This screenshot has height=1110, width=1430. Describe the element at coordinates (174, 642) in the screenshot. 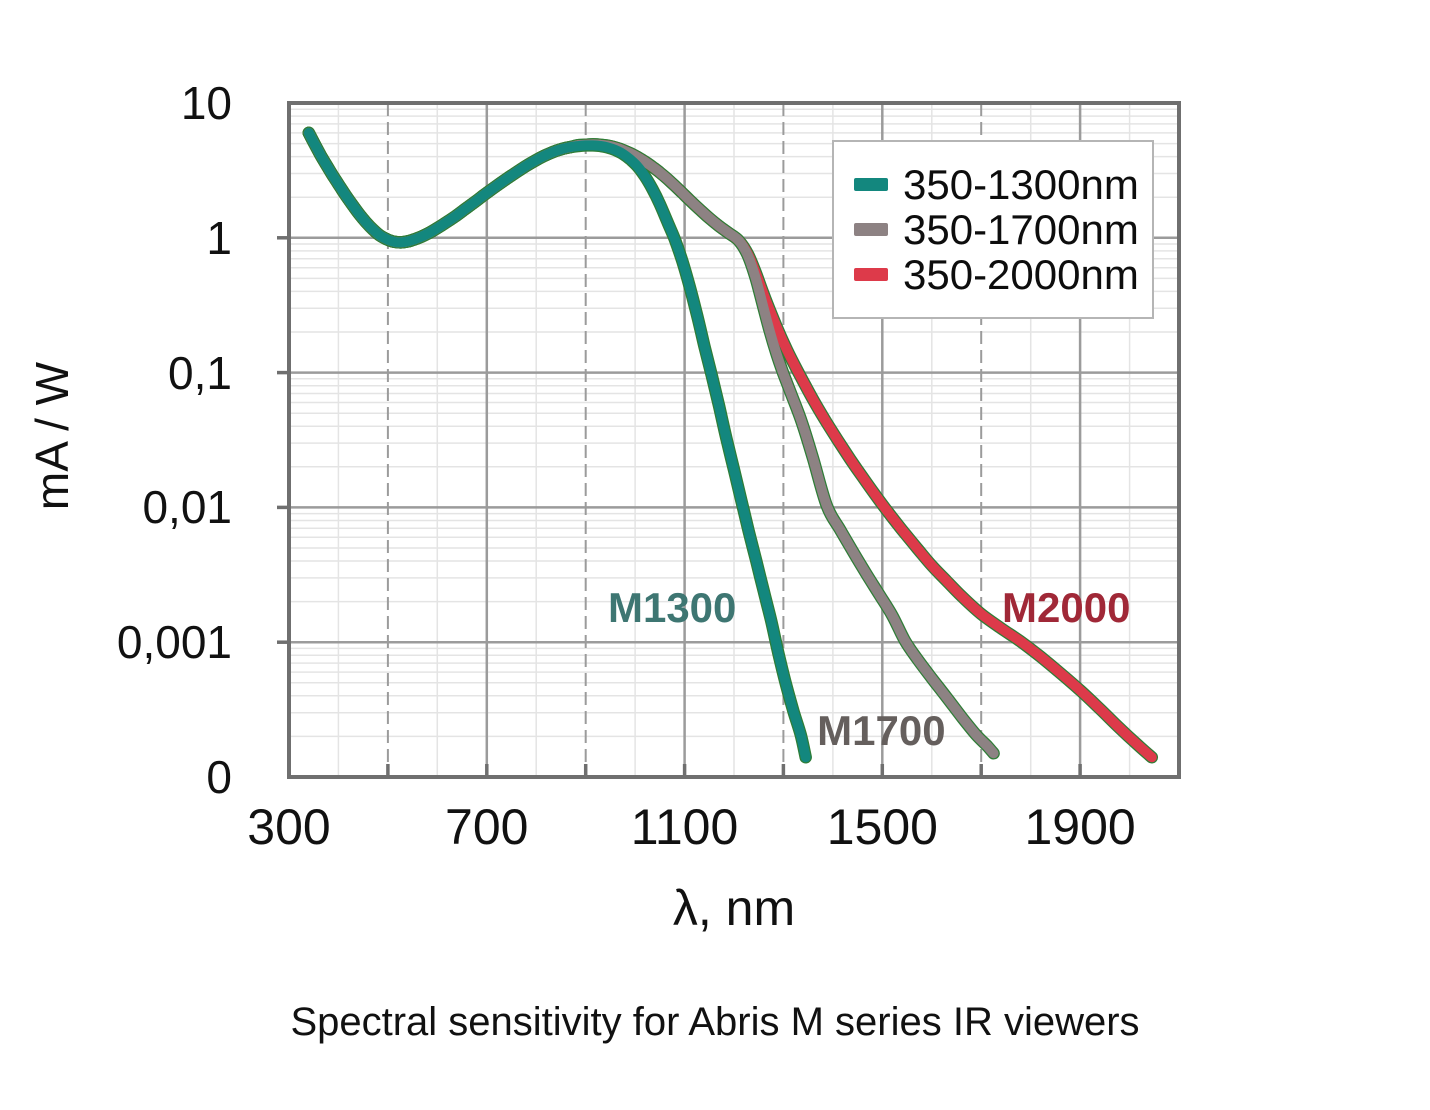

I see `y-tick-label: 0,001` at that location.